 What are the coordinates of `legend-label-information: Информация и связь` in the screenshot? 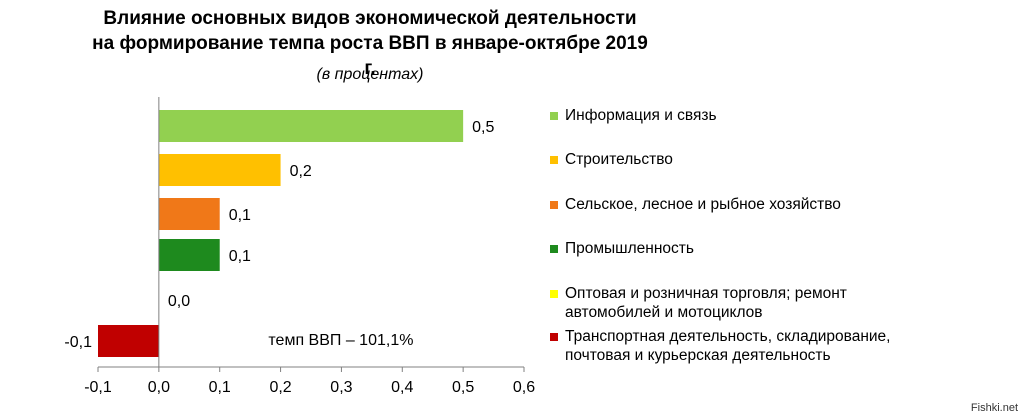 It's located at (641, 115).